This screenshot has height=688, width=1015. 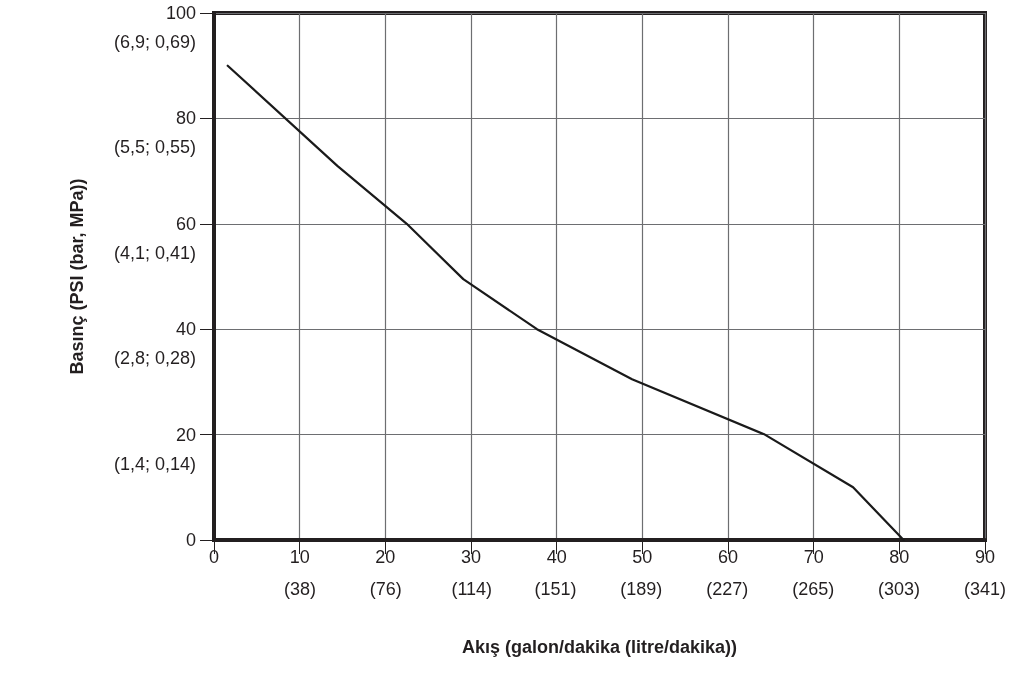 I want to click on x-tick-label: 10, so click(x=299, y=557).